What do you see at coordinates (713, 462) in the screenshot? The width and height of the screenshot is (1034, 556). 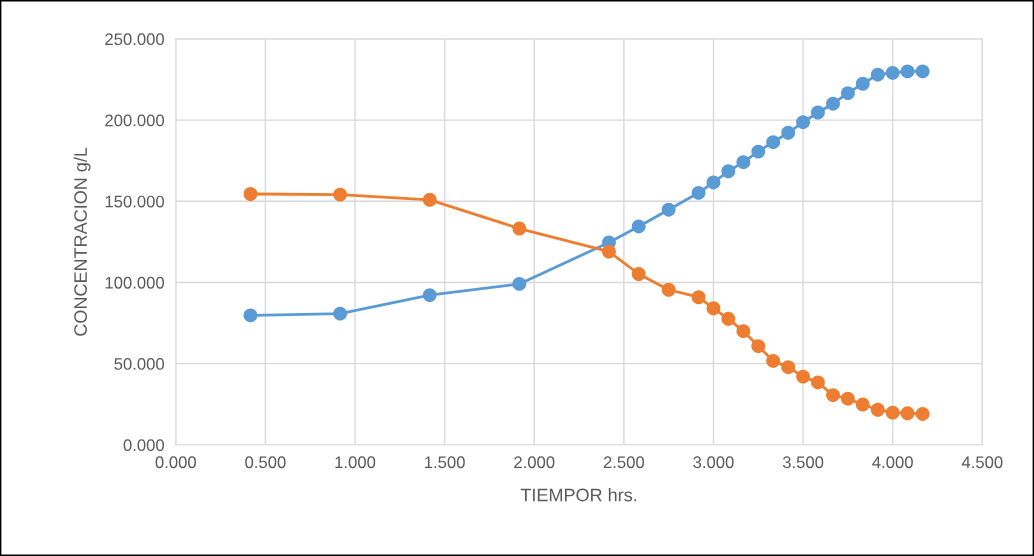 I see `x-tick-label: 3.000` at bounding box center [713, 462].